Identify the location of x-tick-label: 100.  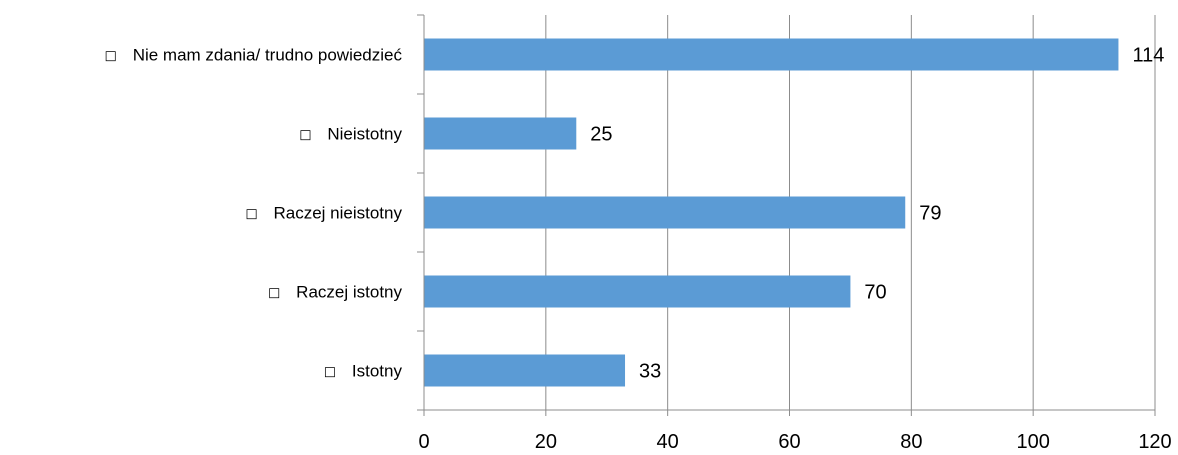
(1032, 442).